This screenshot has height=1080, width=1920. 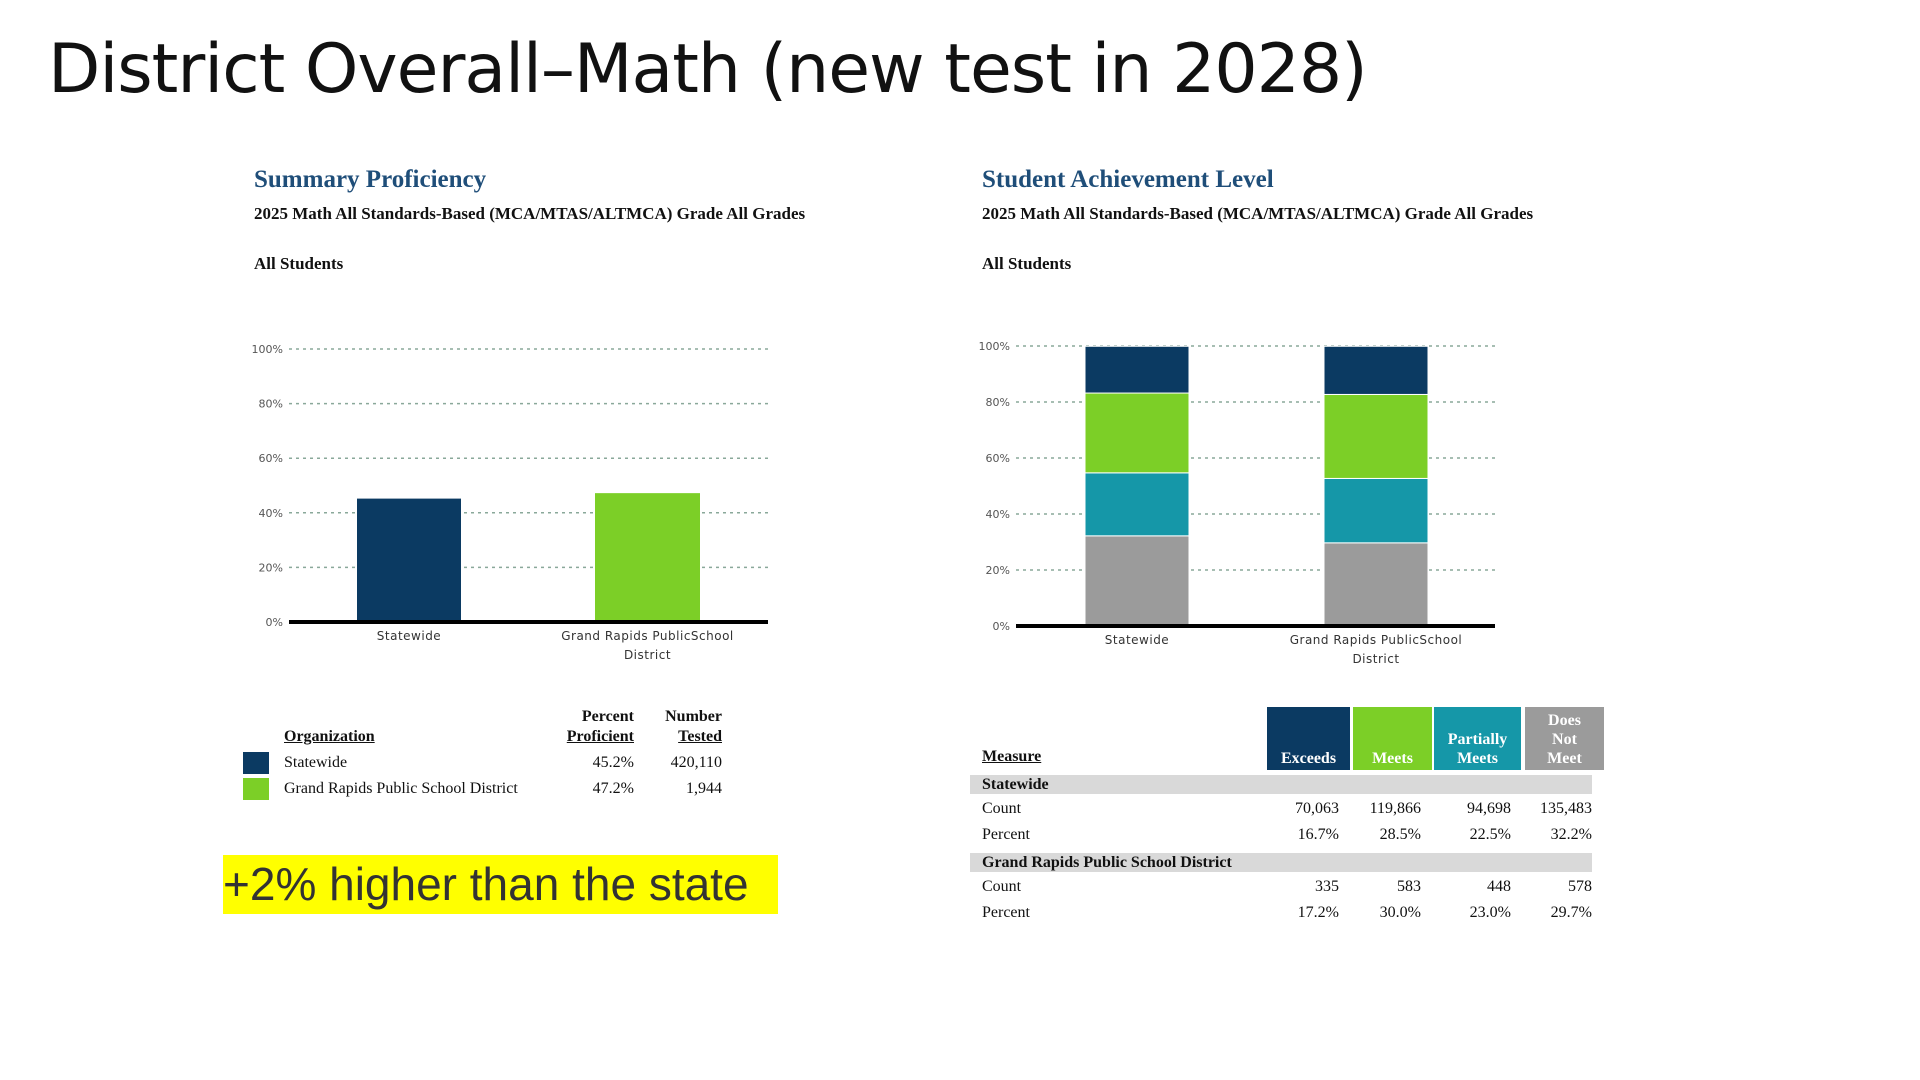 I want to click on table-cell: 16.7%, so click(x=1318, y=834).